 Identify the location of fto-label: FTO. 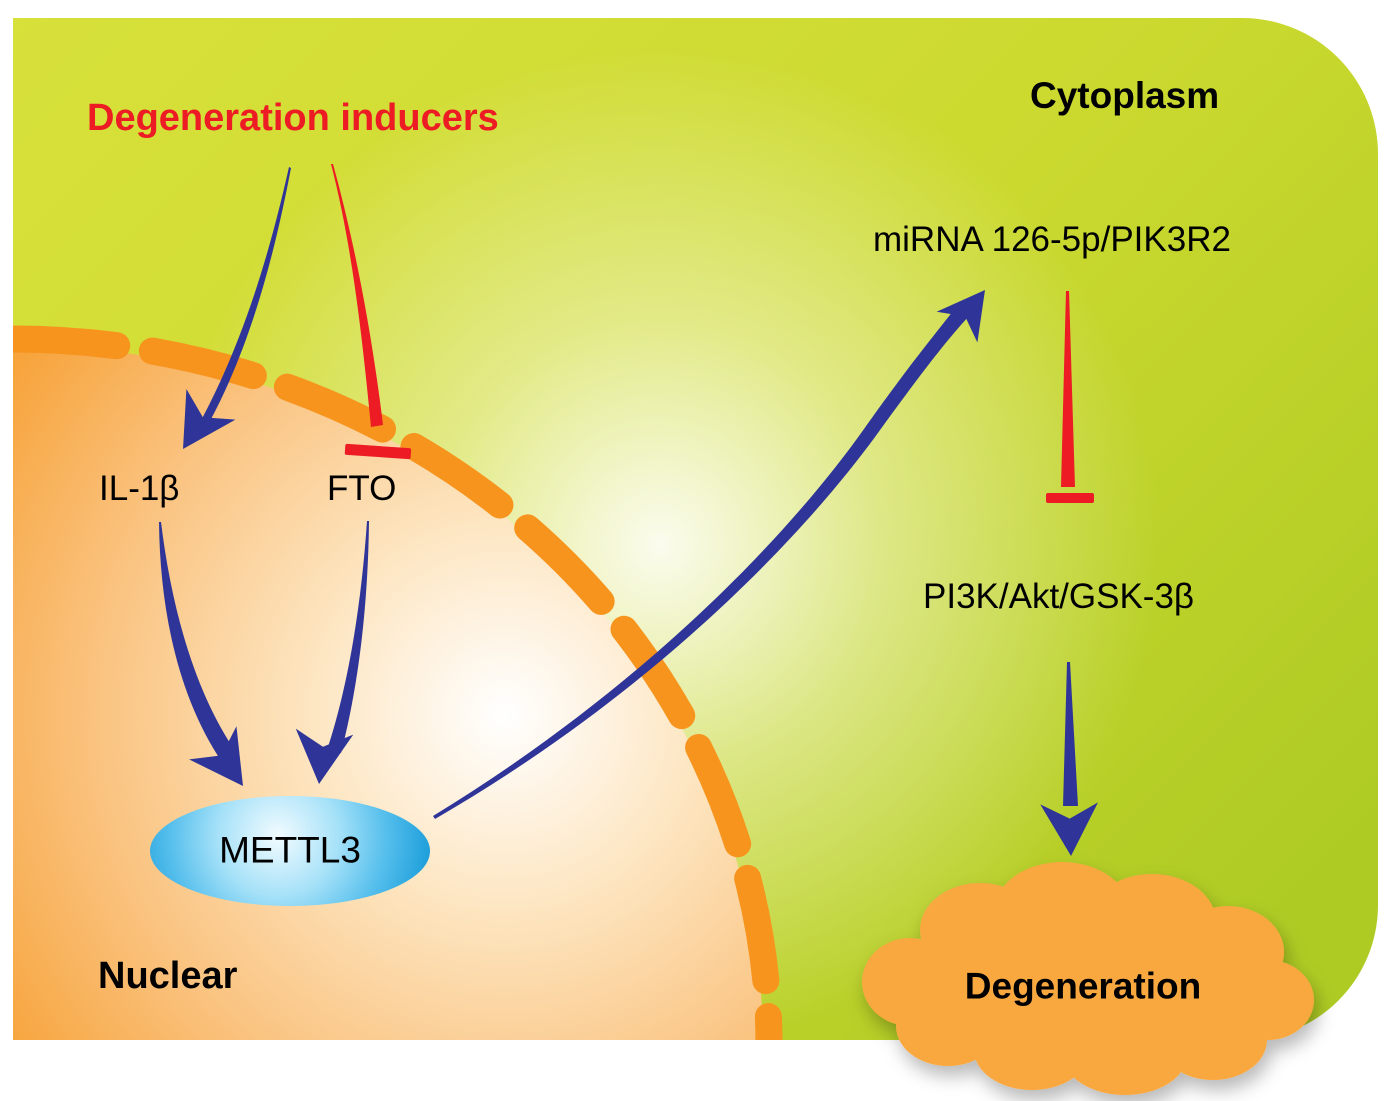
(362, 488).